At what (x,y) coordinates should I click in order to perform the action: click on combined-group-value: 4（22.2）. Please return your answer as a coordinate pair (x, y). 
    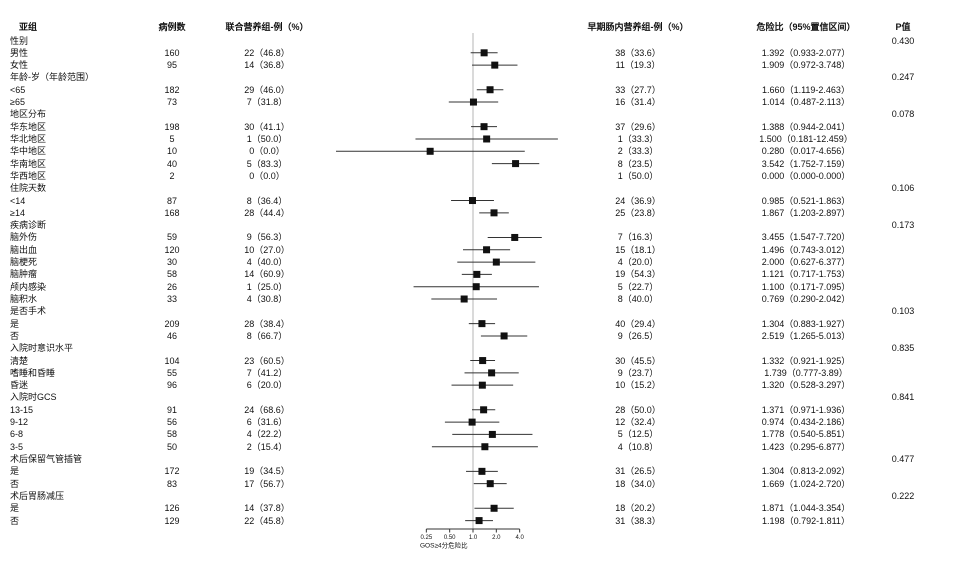
    Looking at the image, I should click on (267, 434).